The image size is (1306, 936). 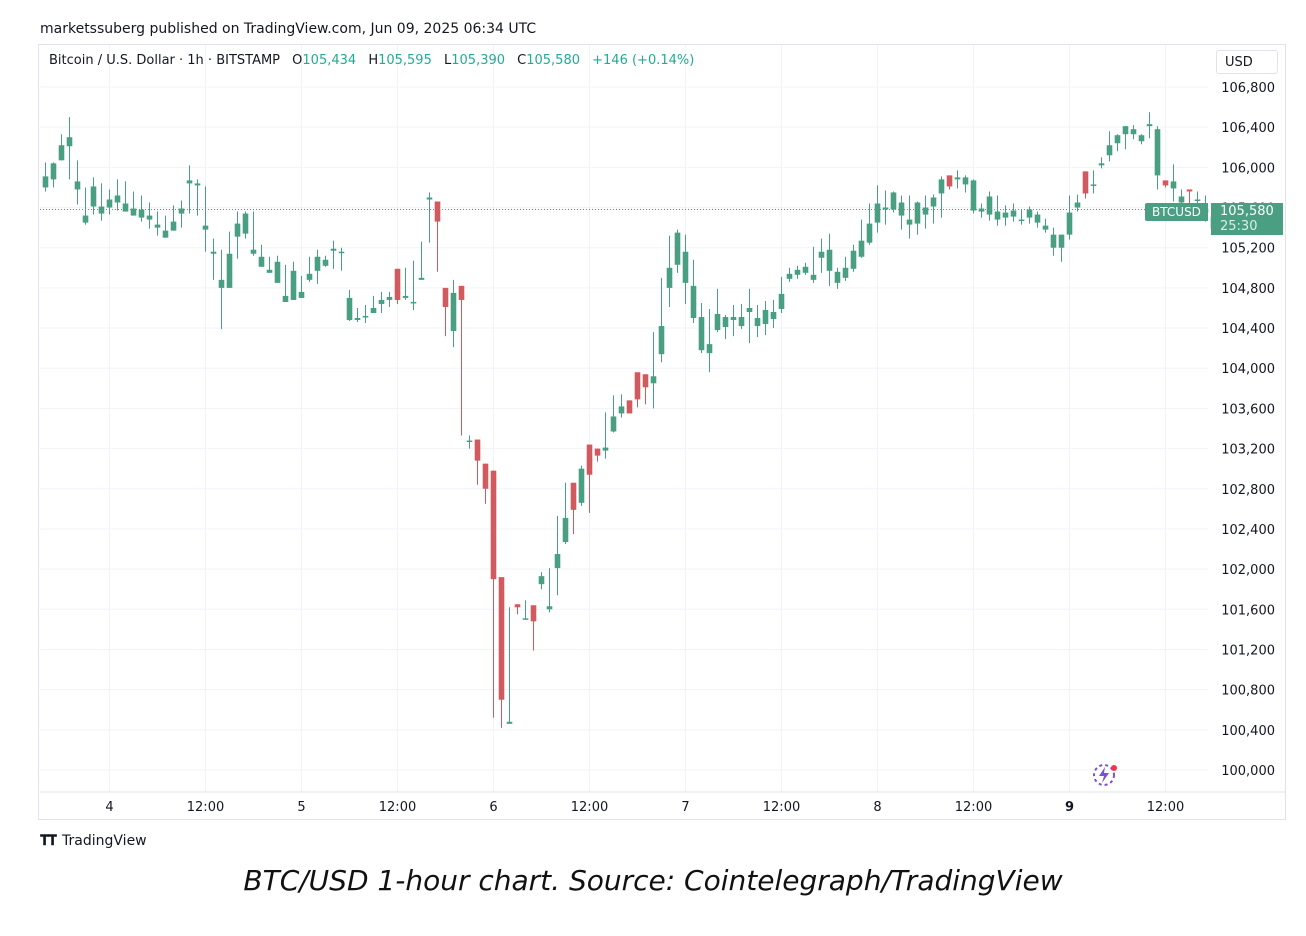 I want to click on last-price-tag: 105,580 25:30, so click(x=1247, y=219).